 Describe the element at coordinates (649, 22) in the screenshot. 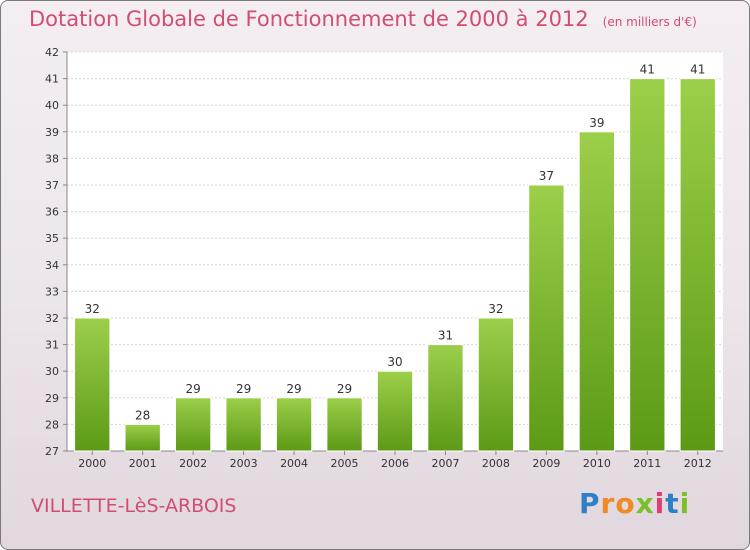

I see `chart-subtitle: (en milliers d'€)` at that location.